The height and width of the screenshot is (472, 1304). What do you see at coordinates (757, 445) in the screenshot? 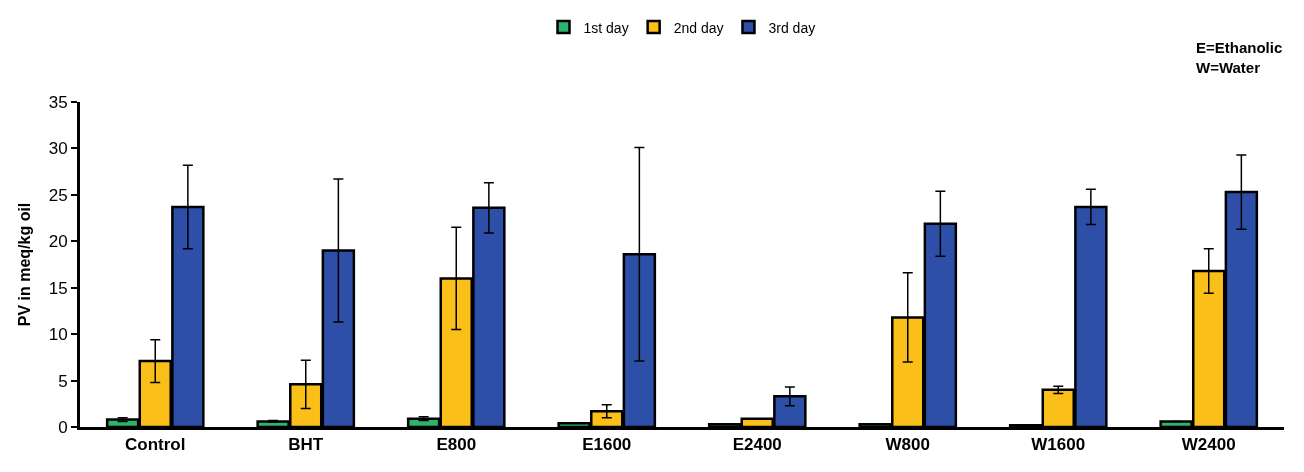
I see `x-tick-label: E2400` at bounding box center [757, 445].